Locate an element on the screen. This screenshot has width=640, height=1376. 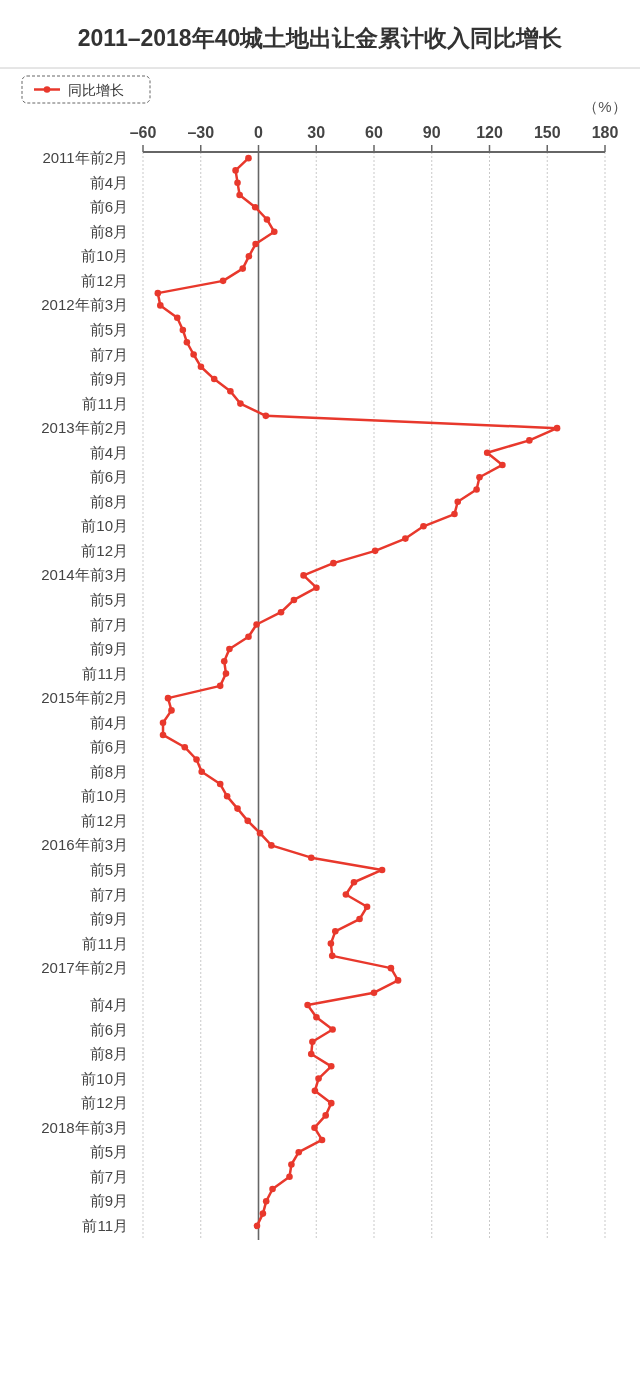
x-tick-label: 180 is located at coordinates (605, 132).